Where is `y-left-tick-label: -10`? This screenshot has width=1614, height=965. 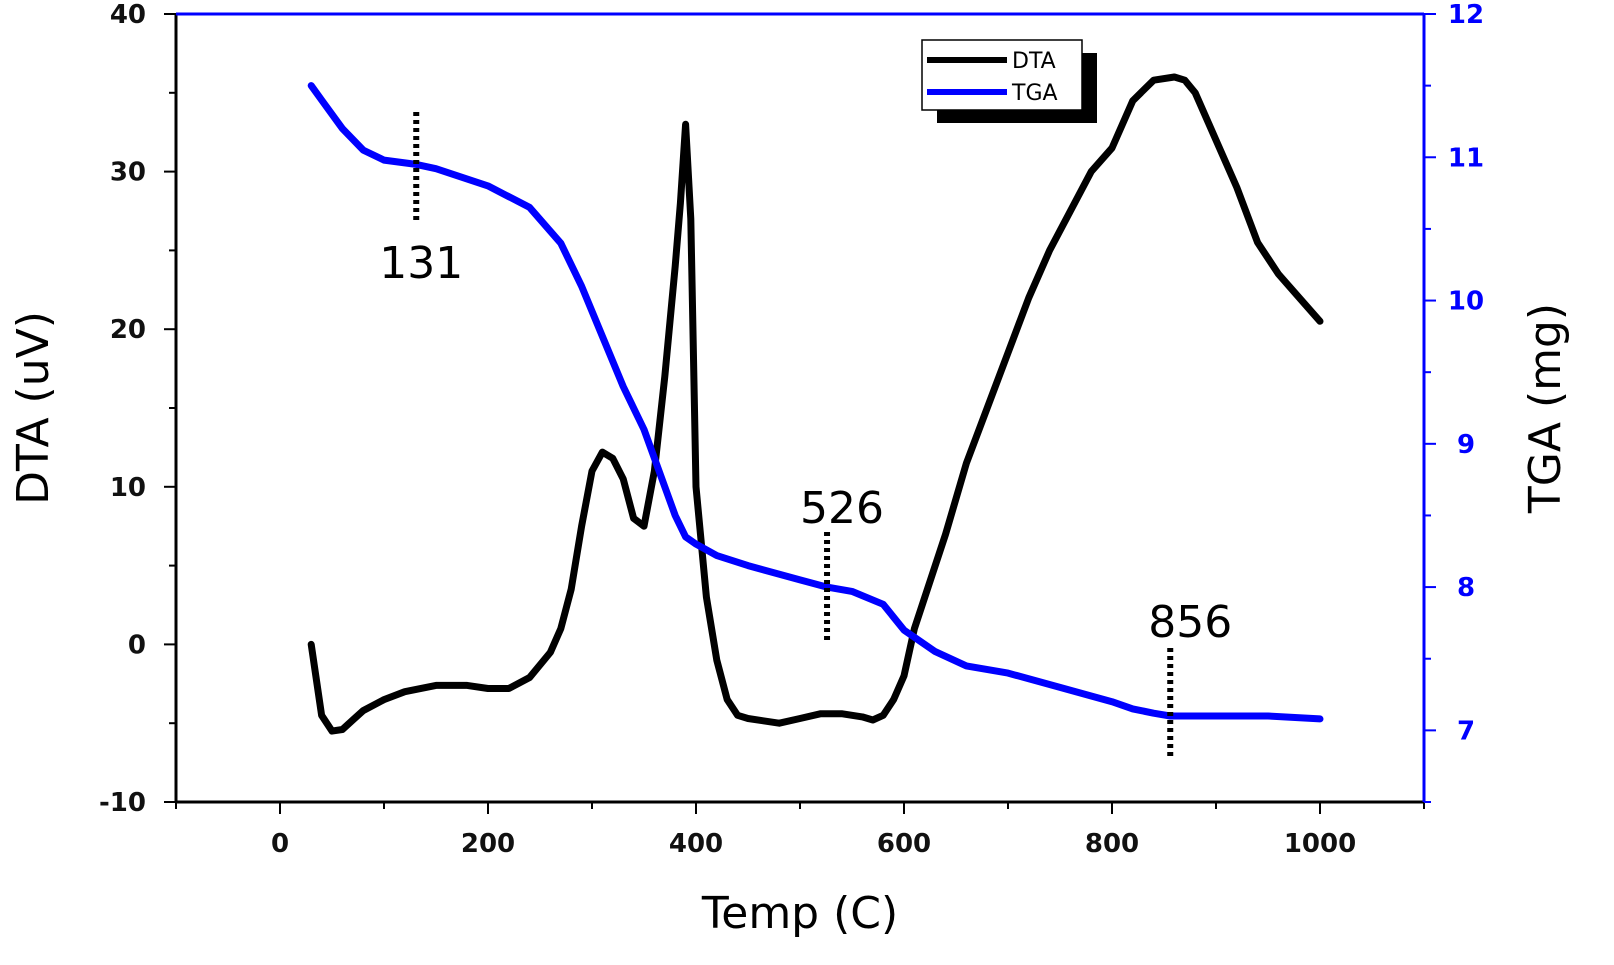 y-left-tick-label: -10 is located at coordinates (122, 803).